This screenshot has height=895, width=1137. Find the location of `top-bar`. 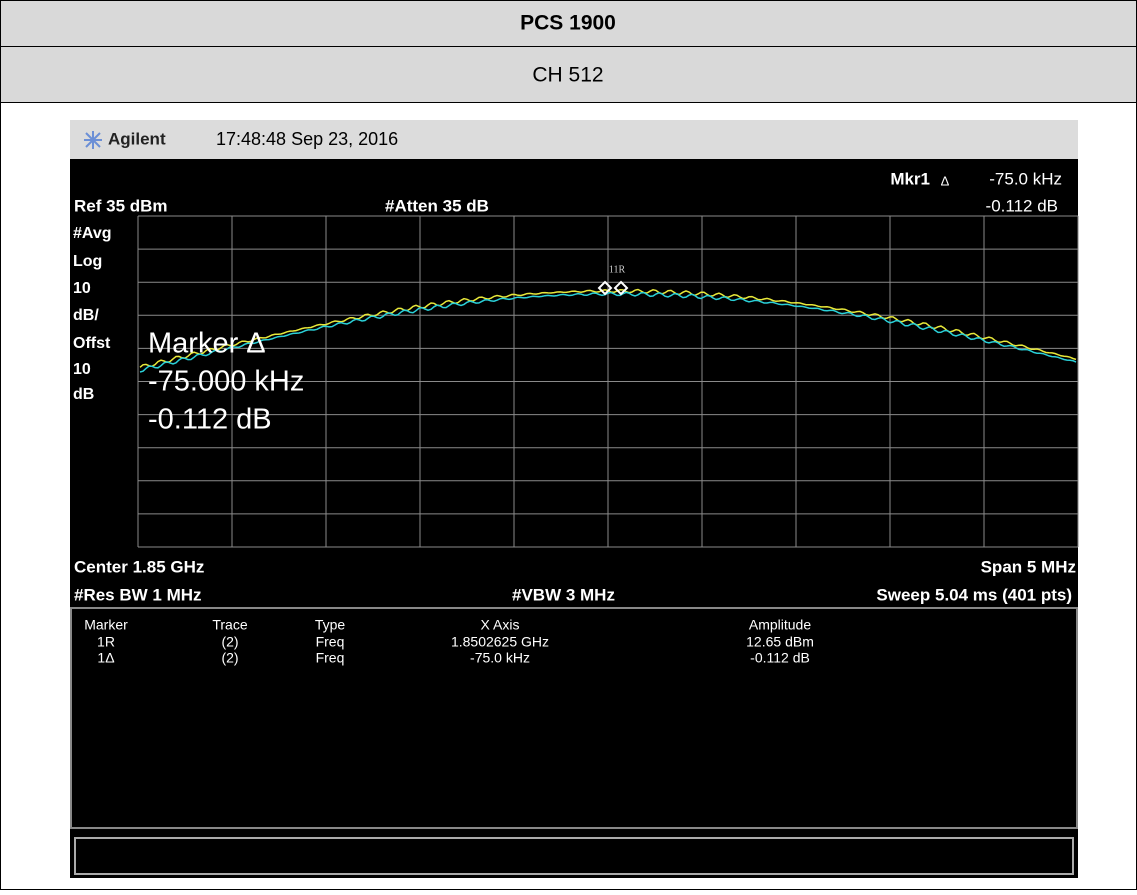

top-bar is located at coordinates (574, 139).